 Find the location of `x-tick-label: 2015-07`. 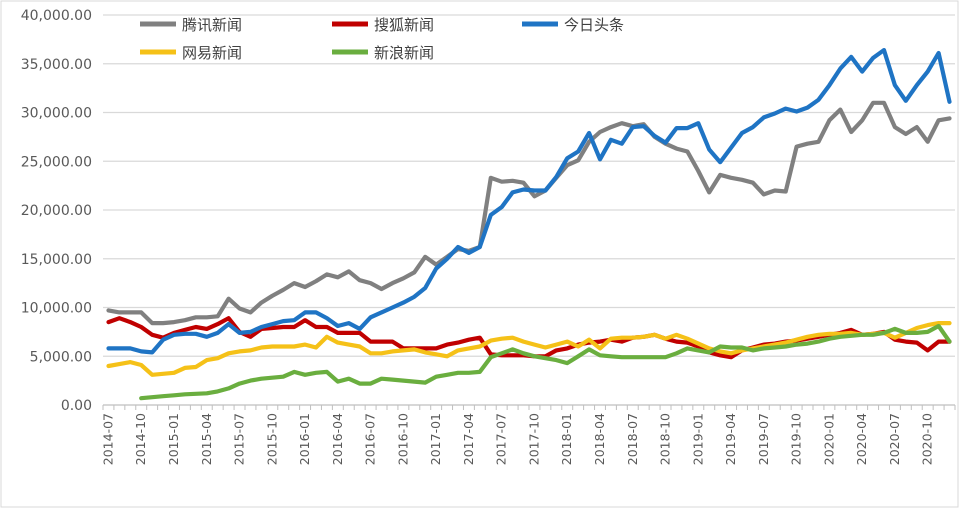

x-tick-label: 2015-07 is located at coordinates (239, 439).